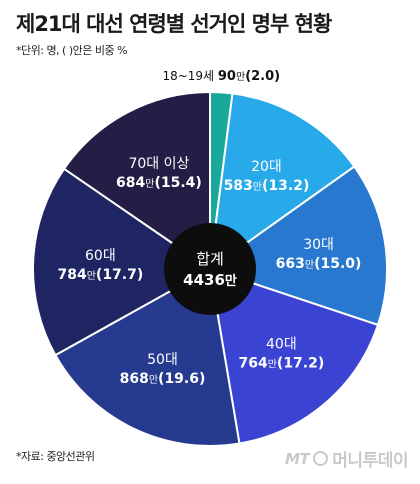 The height and width of the screenshot is (484, 420). I want to click on slice-category-label-3: 30대, so click(318, 245).